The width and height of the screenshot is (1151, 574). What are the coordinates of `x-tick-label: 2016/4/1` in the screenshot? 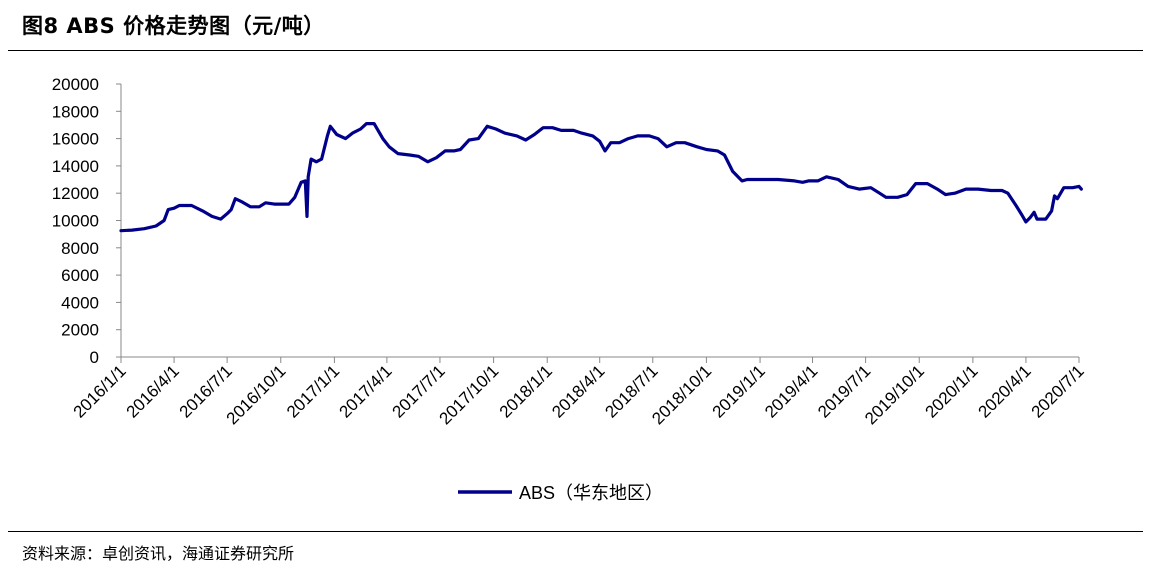 It's located at (153, 391).